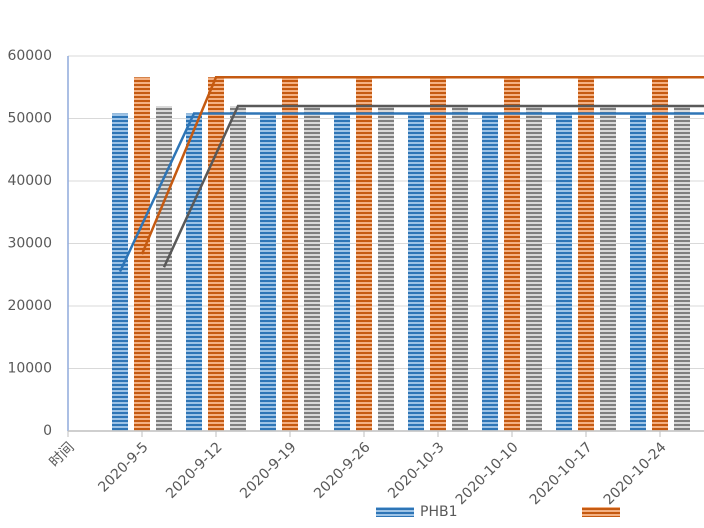 Image resolution: width=704 pixels, height=528 pixels. Describe the element at coordinates (487, 473) in the screenshot. I see `x-tick-label: 2020-10-10` at that location.